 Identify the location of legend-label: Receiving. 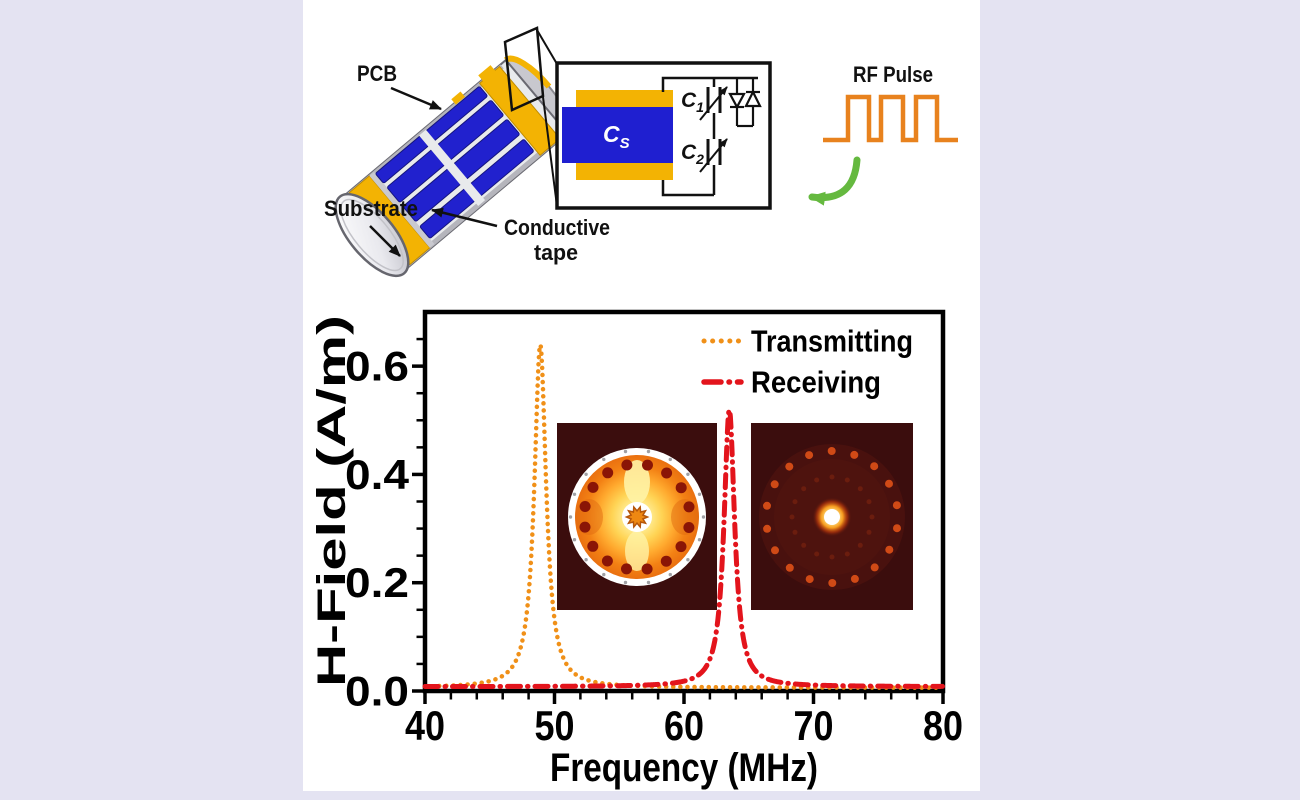
(816, 382).